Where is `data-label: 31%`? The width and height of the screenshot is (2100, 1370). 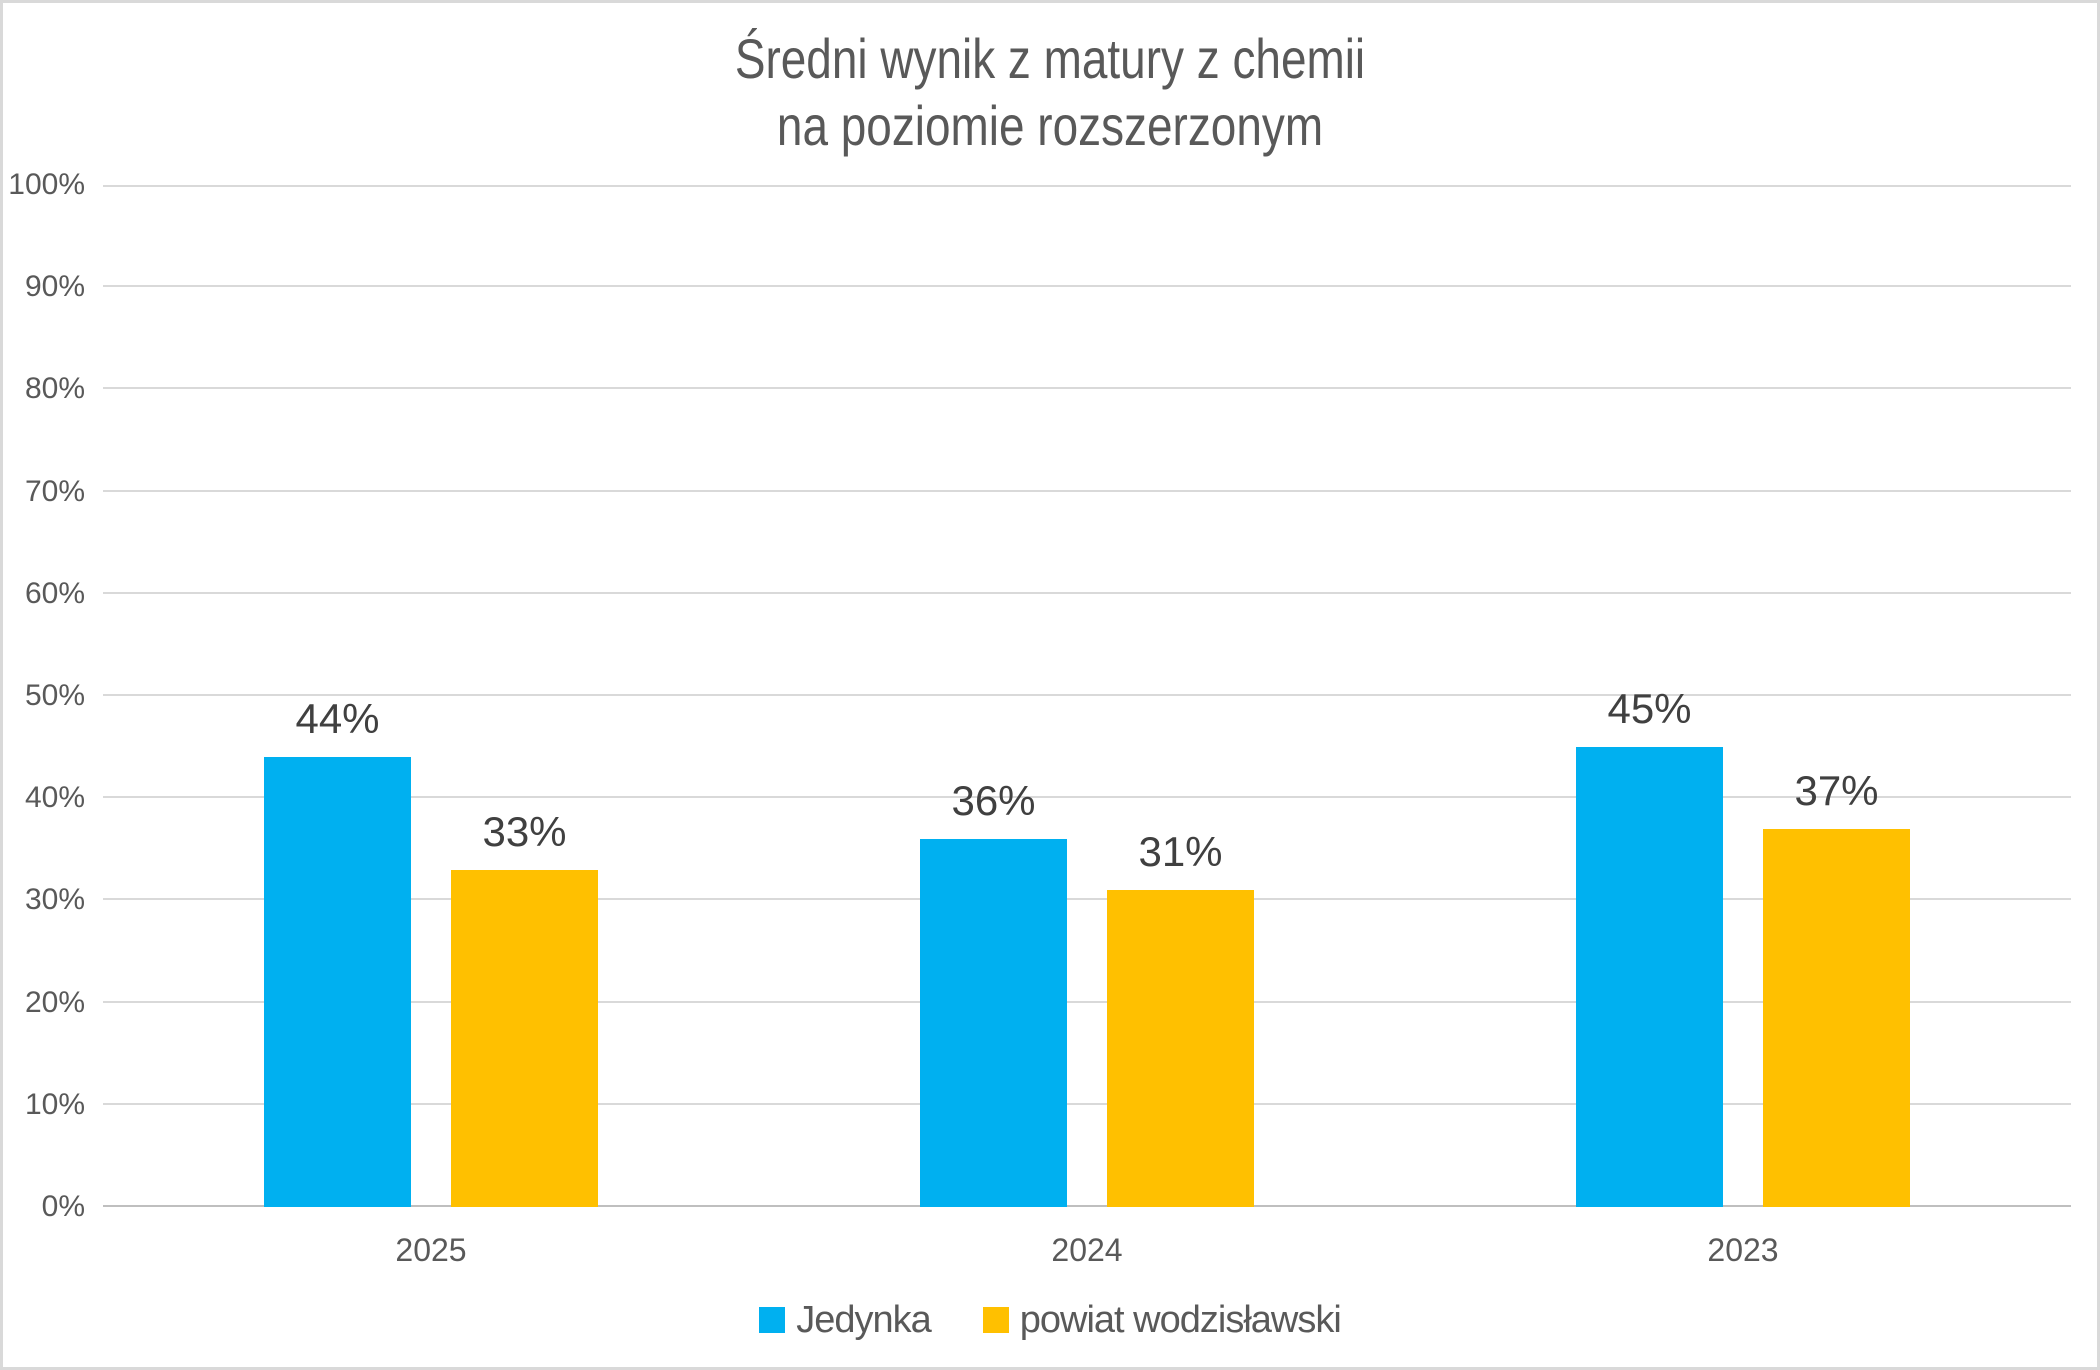
data-label: 31% is located at coordinates (1180, 852).